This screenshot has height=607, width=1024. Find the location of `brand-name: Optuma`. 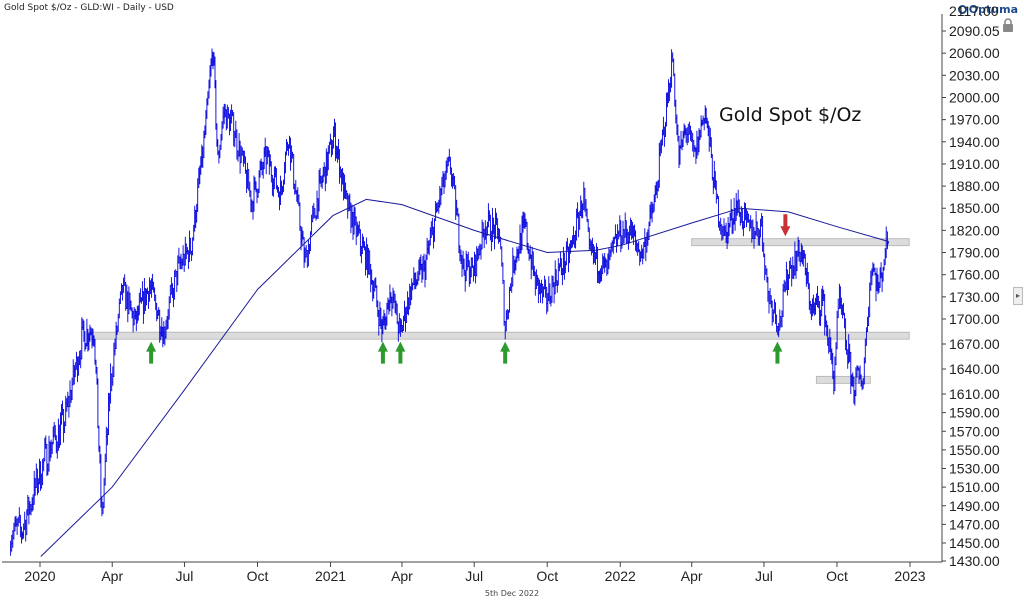

brand-name: Optuma is located at coordinates (993, 9).